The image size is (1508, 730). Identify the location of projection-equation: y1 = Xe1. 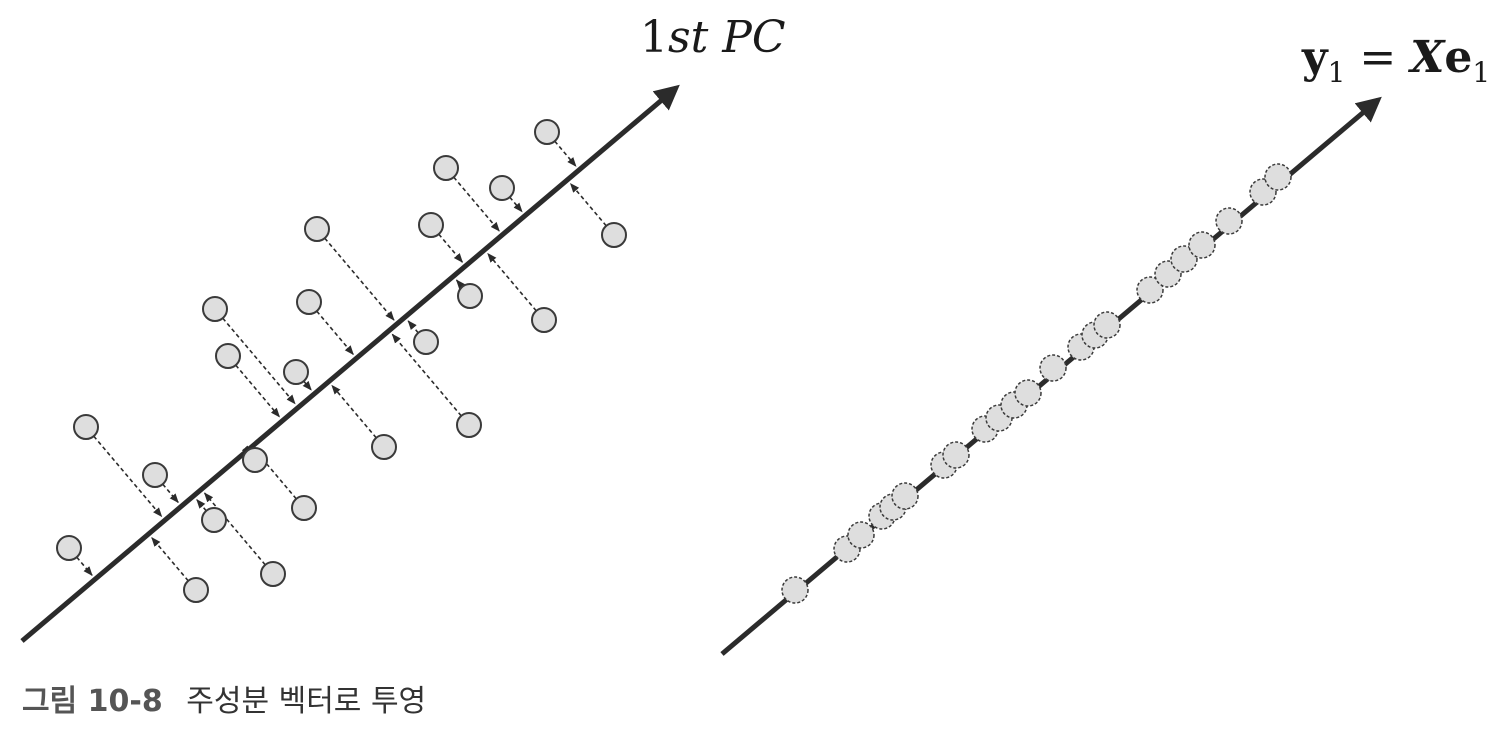
(1395, 60).